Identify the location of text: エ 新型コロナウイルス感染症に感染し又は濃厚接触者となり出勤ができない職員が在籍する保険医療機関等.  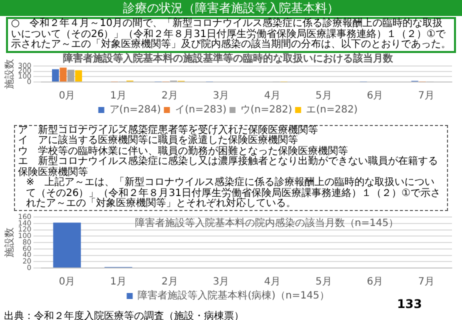
(228, 167).